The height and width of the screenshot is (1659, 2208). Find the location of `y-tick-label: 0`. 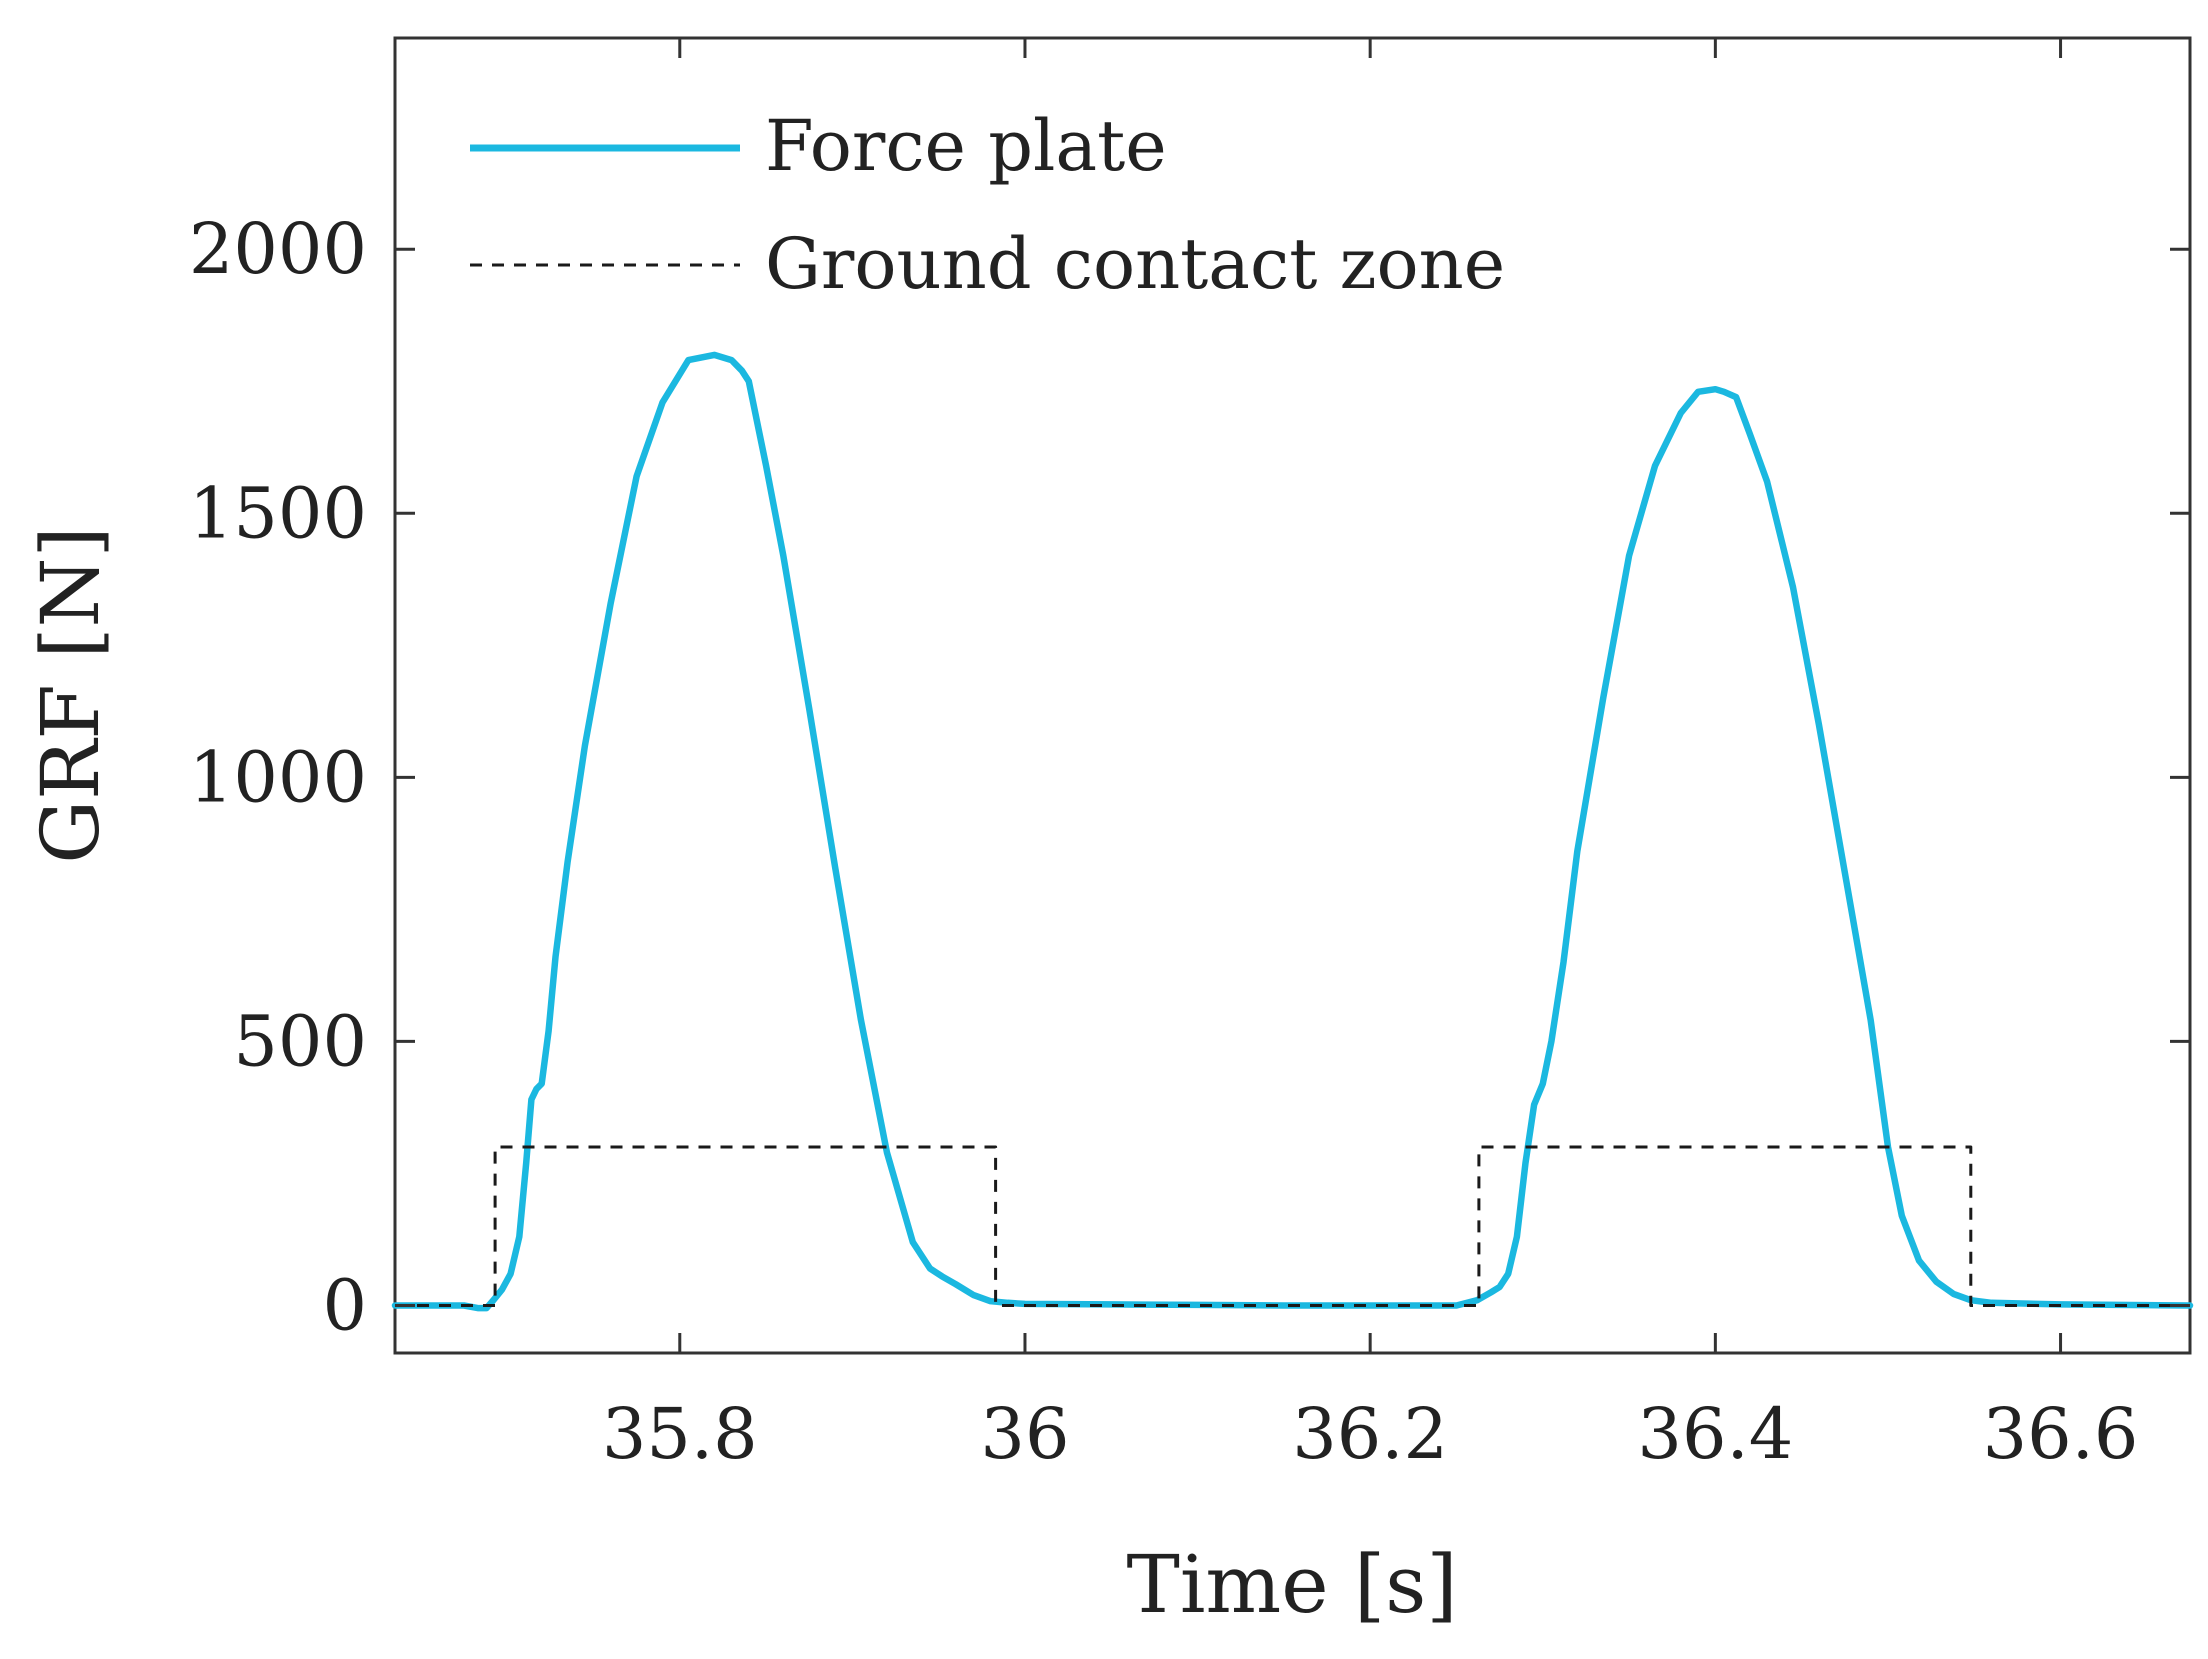

y-tick-label: 0 is located at coordinates (344, 1305).